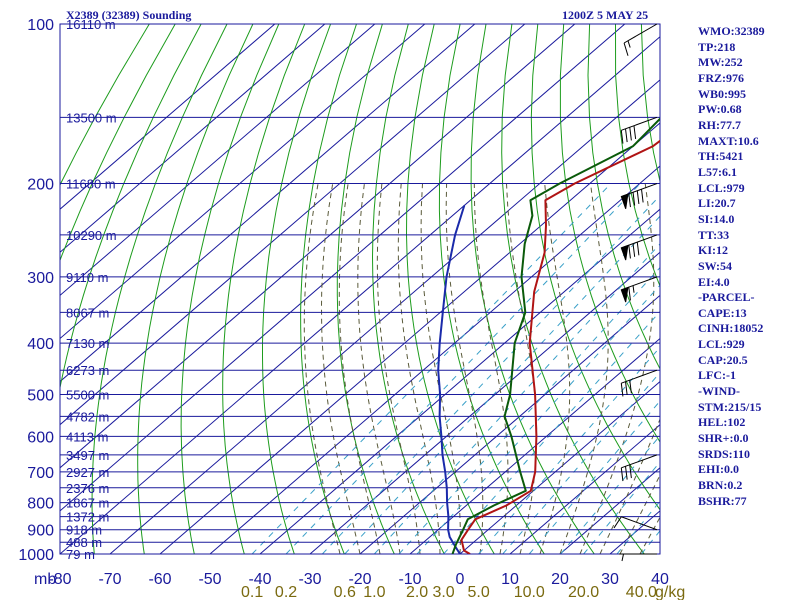 The width and height of the screenshot is (800, 600). Describe the element at coordinates (87, 370) in the screenshot. I see `height-label: 6273 m` at that location.